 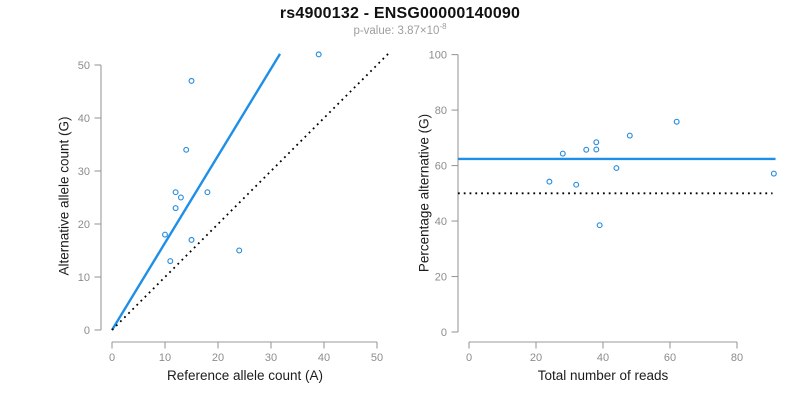 I want to click on right-plot-x-axis-title: Total number of reads, so click(x=603, y=375).